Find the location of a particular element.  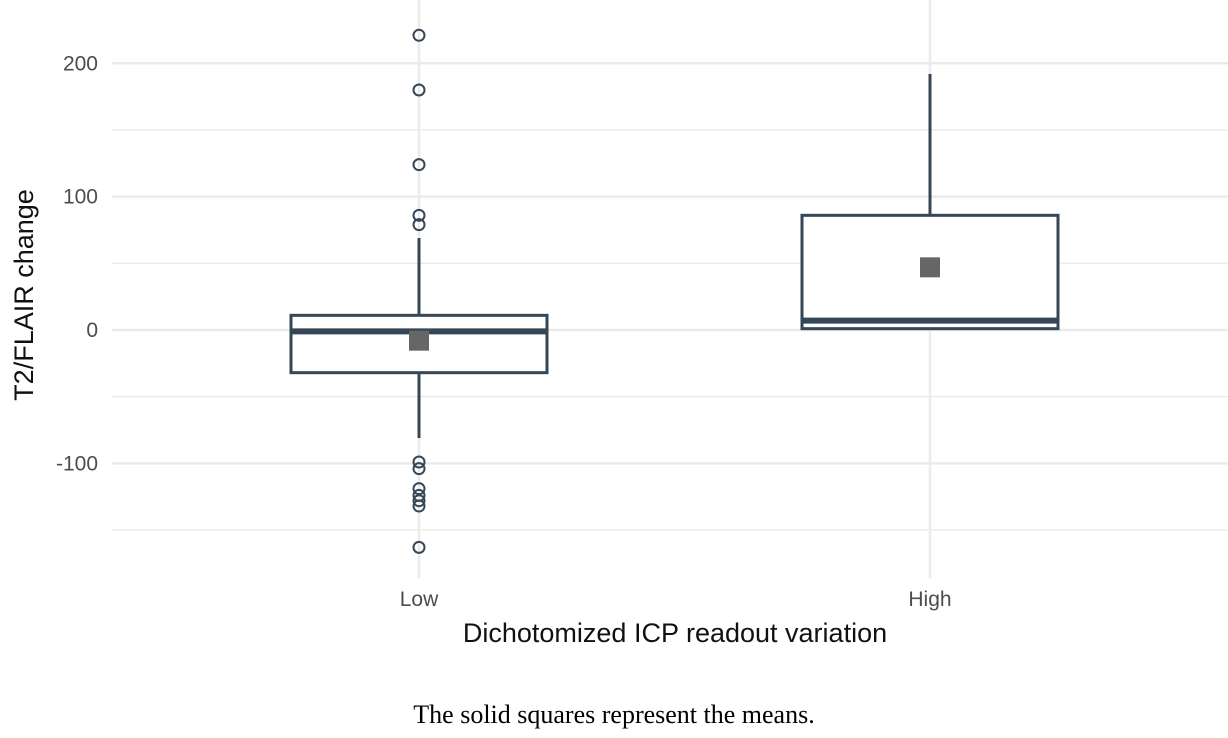

y-tick-label: 200 is located at coordinates (80, 63).